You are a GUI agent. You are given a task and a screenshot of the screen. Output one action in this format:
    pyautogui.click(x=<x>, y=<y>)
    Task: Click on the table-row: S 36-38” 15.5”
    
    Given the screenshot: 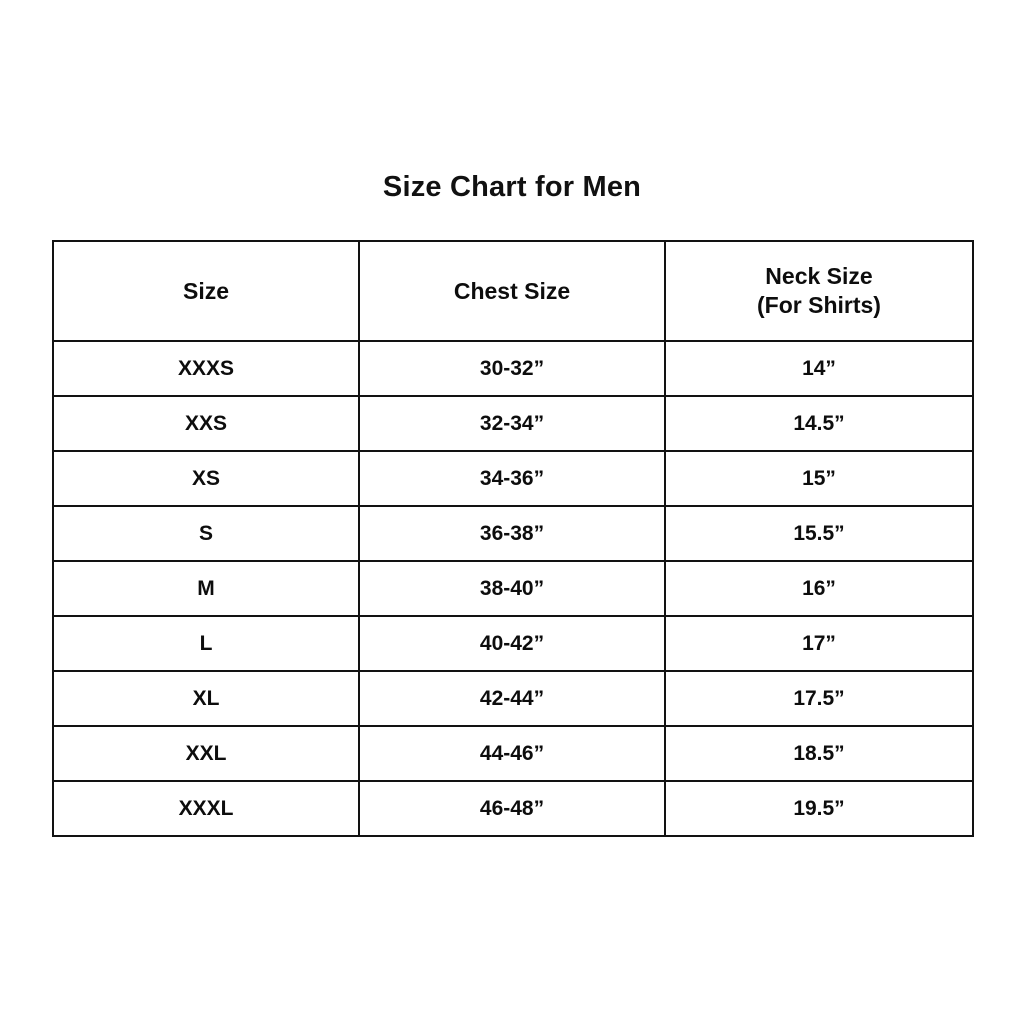 What is the action you would take?
    pyautogui.click(x=513, y=533)
    